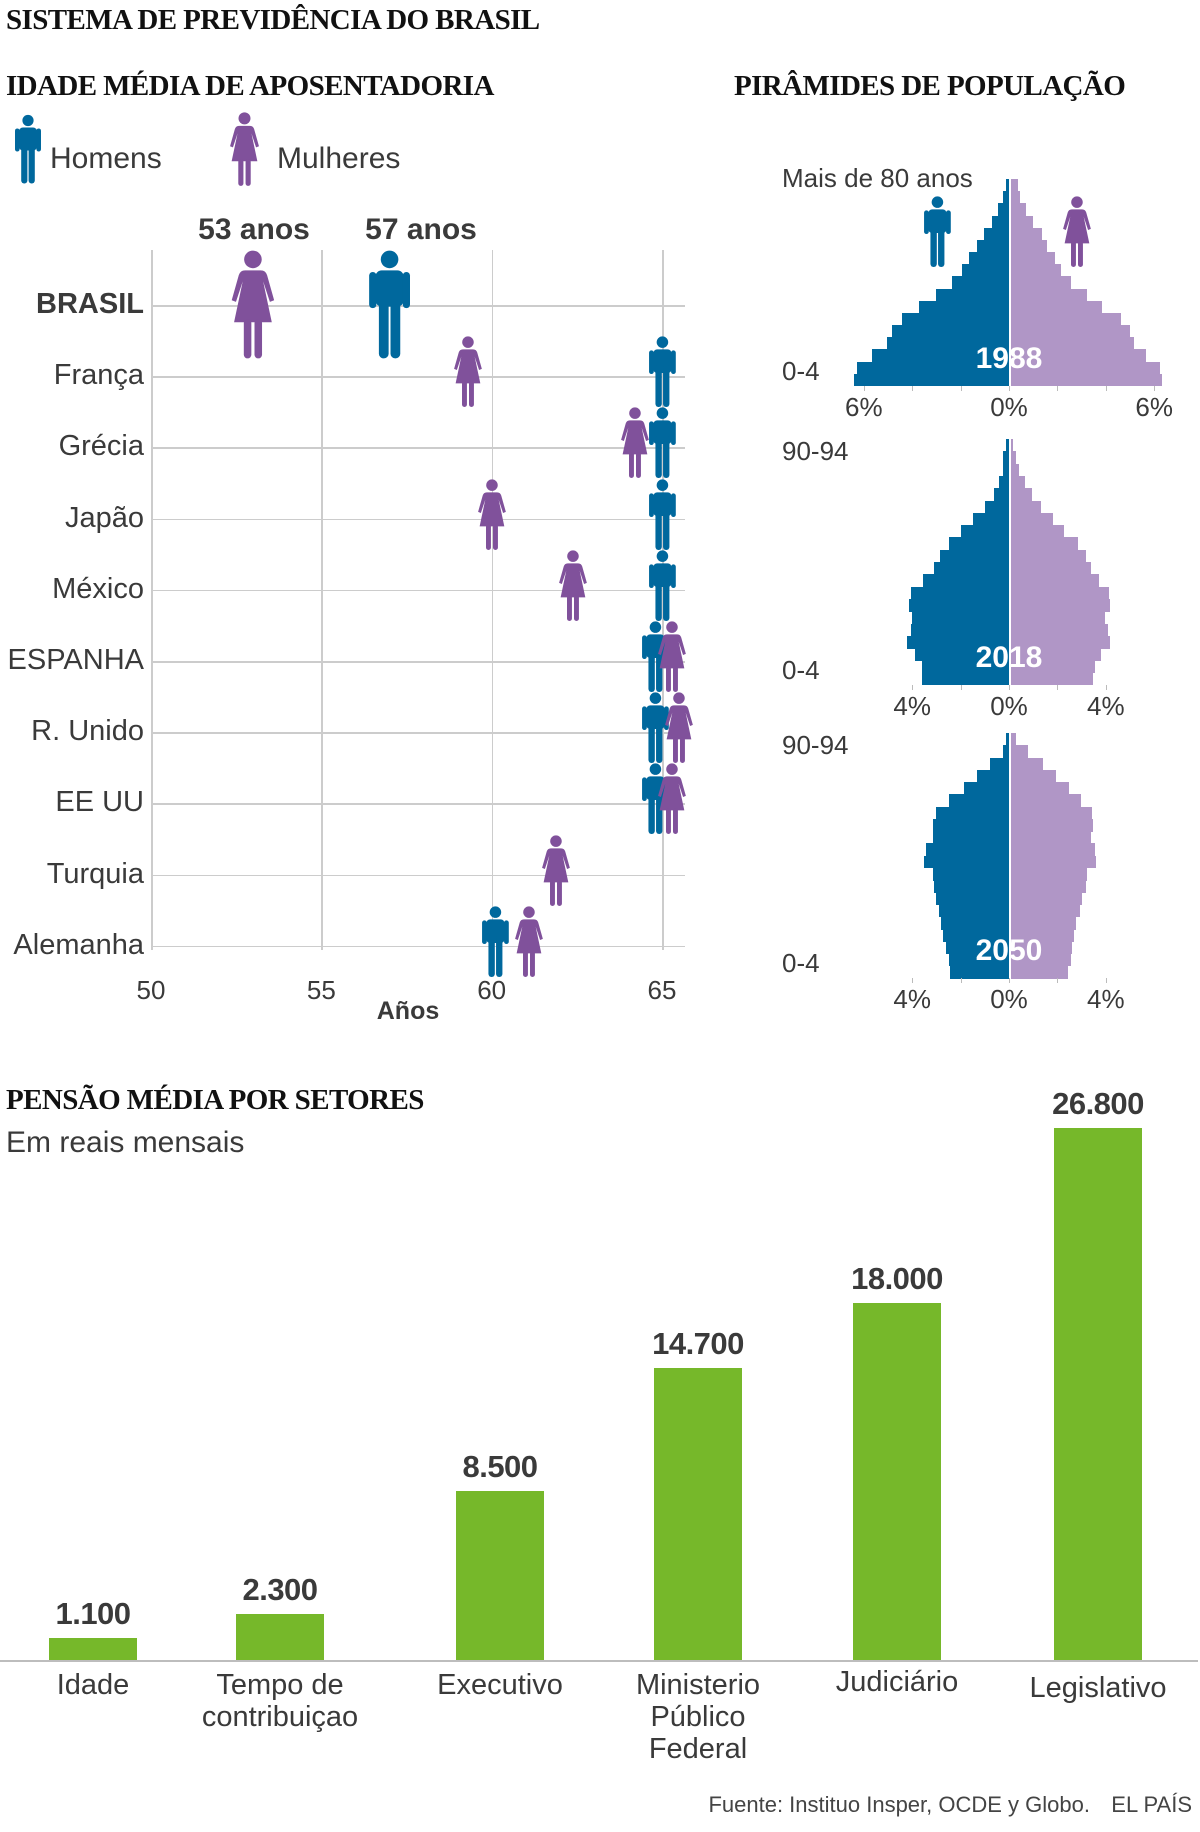 This screenshot has height=1832, width=1200. I want to click on country-label: França, so click(98, 375).